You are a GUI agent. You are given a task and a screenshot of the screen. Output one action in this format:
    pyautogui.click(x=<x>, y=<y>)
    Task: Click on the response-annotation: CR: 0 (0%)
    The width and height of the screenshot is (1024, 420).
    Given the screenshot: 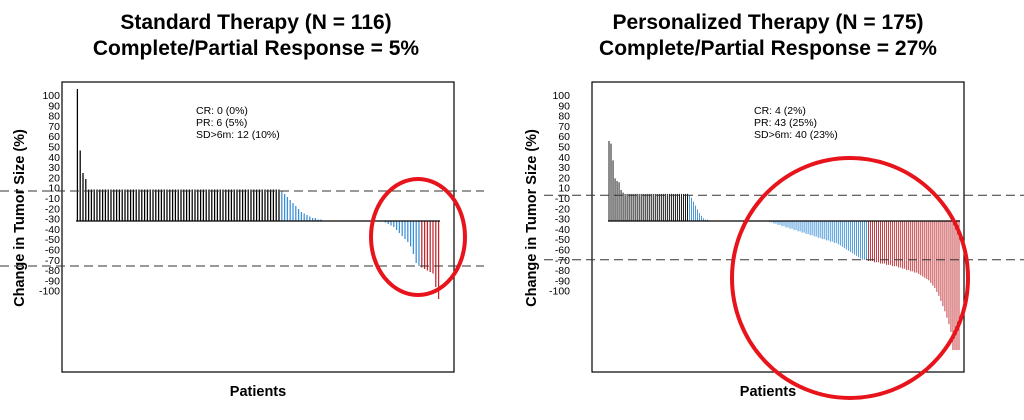 What is the action you would take?
    pyautogui.click(x=222, y=111)
    